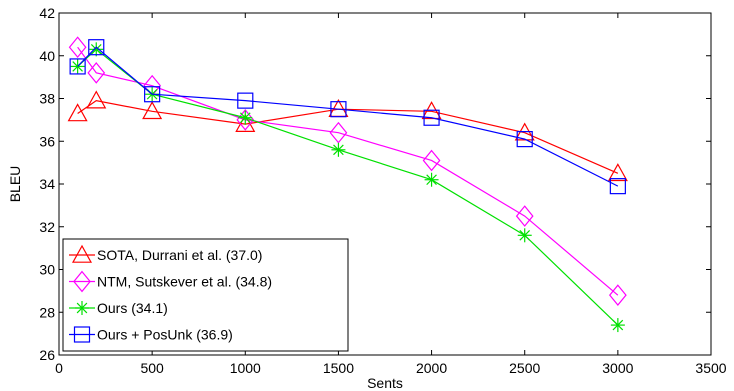 This screenshot has height=391, width=734. Describe the element at coordinates (47, 13) in the screenshot. I see `y-tick-label: 42` at that location.